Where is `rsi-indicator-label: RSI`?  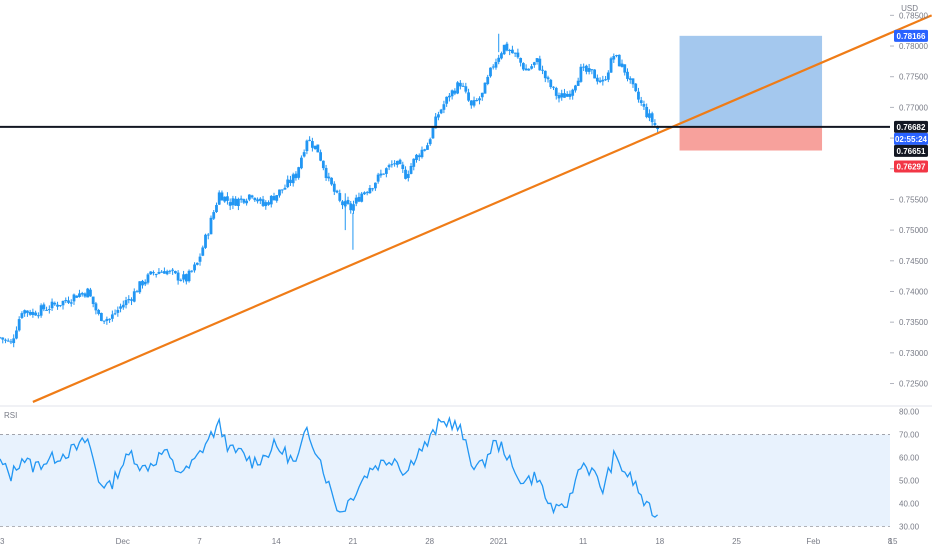 rsi-indicator-label: RSI is located at coordinates (10, 415).